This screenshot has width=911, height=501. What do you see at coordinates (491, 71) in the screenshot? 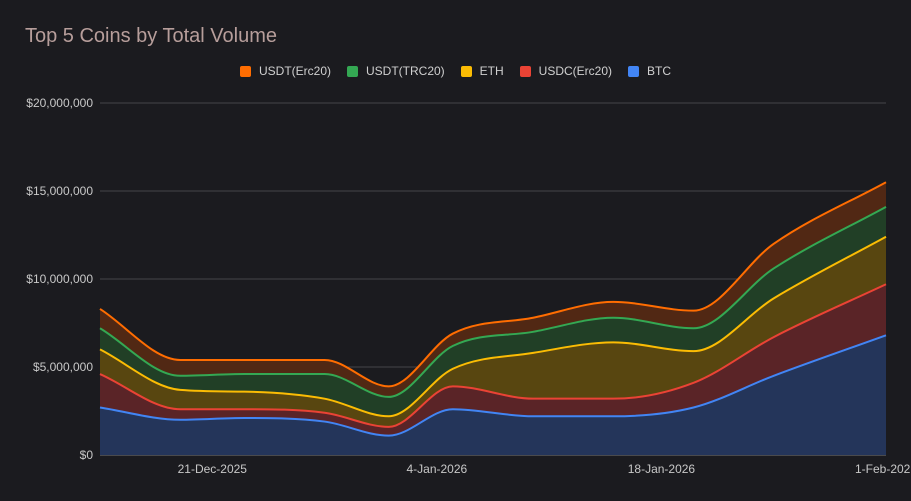
I see `legend-label-eth: ETH` at bounding box center [491, 71].